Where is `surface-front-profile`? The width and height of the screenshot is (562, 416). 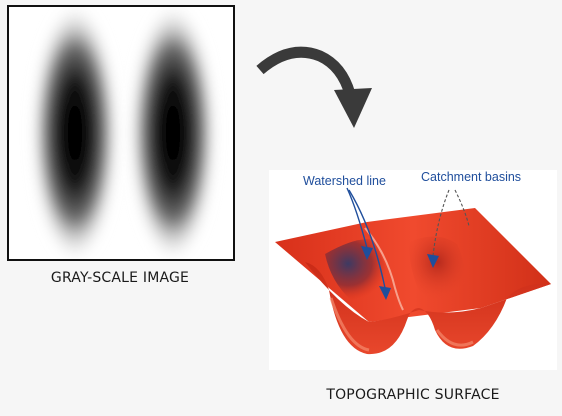
surface-front-profile is located at coordinates (428, 308).